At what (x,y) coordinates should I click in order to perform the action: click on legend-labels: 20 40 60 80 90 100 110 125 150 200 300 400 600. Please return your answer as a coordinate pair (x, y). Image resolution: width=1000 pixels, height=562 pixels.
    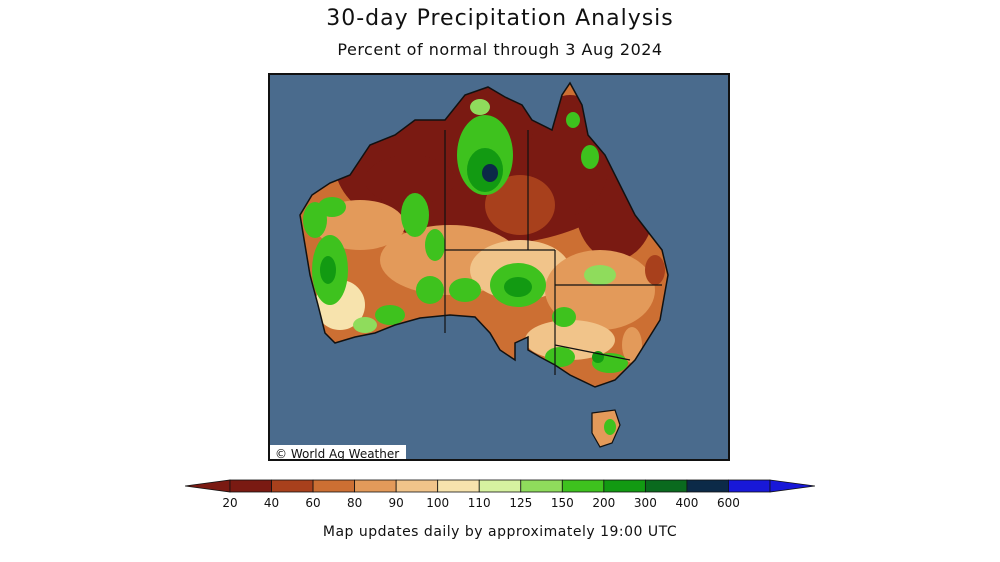
    Looking at the image, I should click on (500, 504).